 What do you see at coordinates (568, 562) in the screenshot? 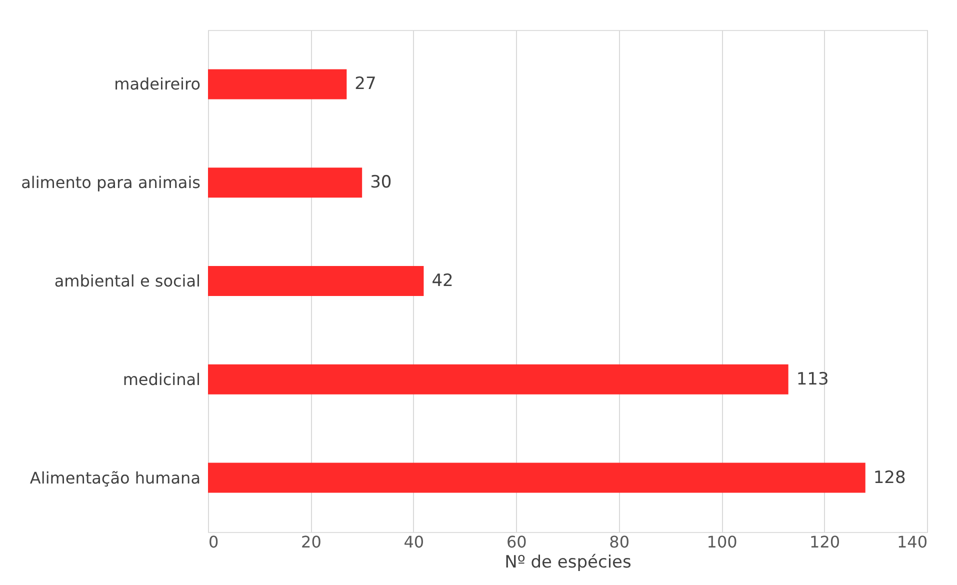
I see `x-axis-title: Nº de espécies` at bounding box center [568, 562].